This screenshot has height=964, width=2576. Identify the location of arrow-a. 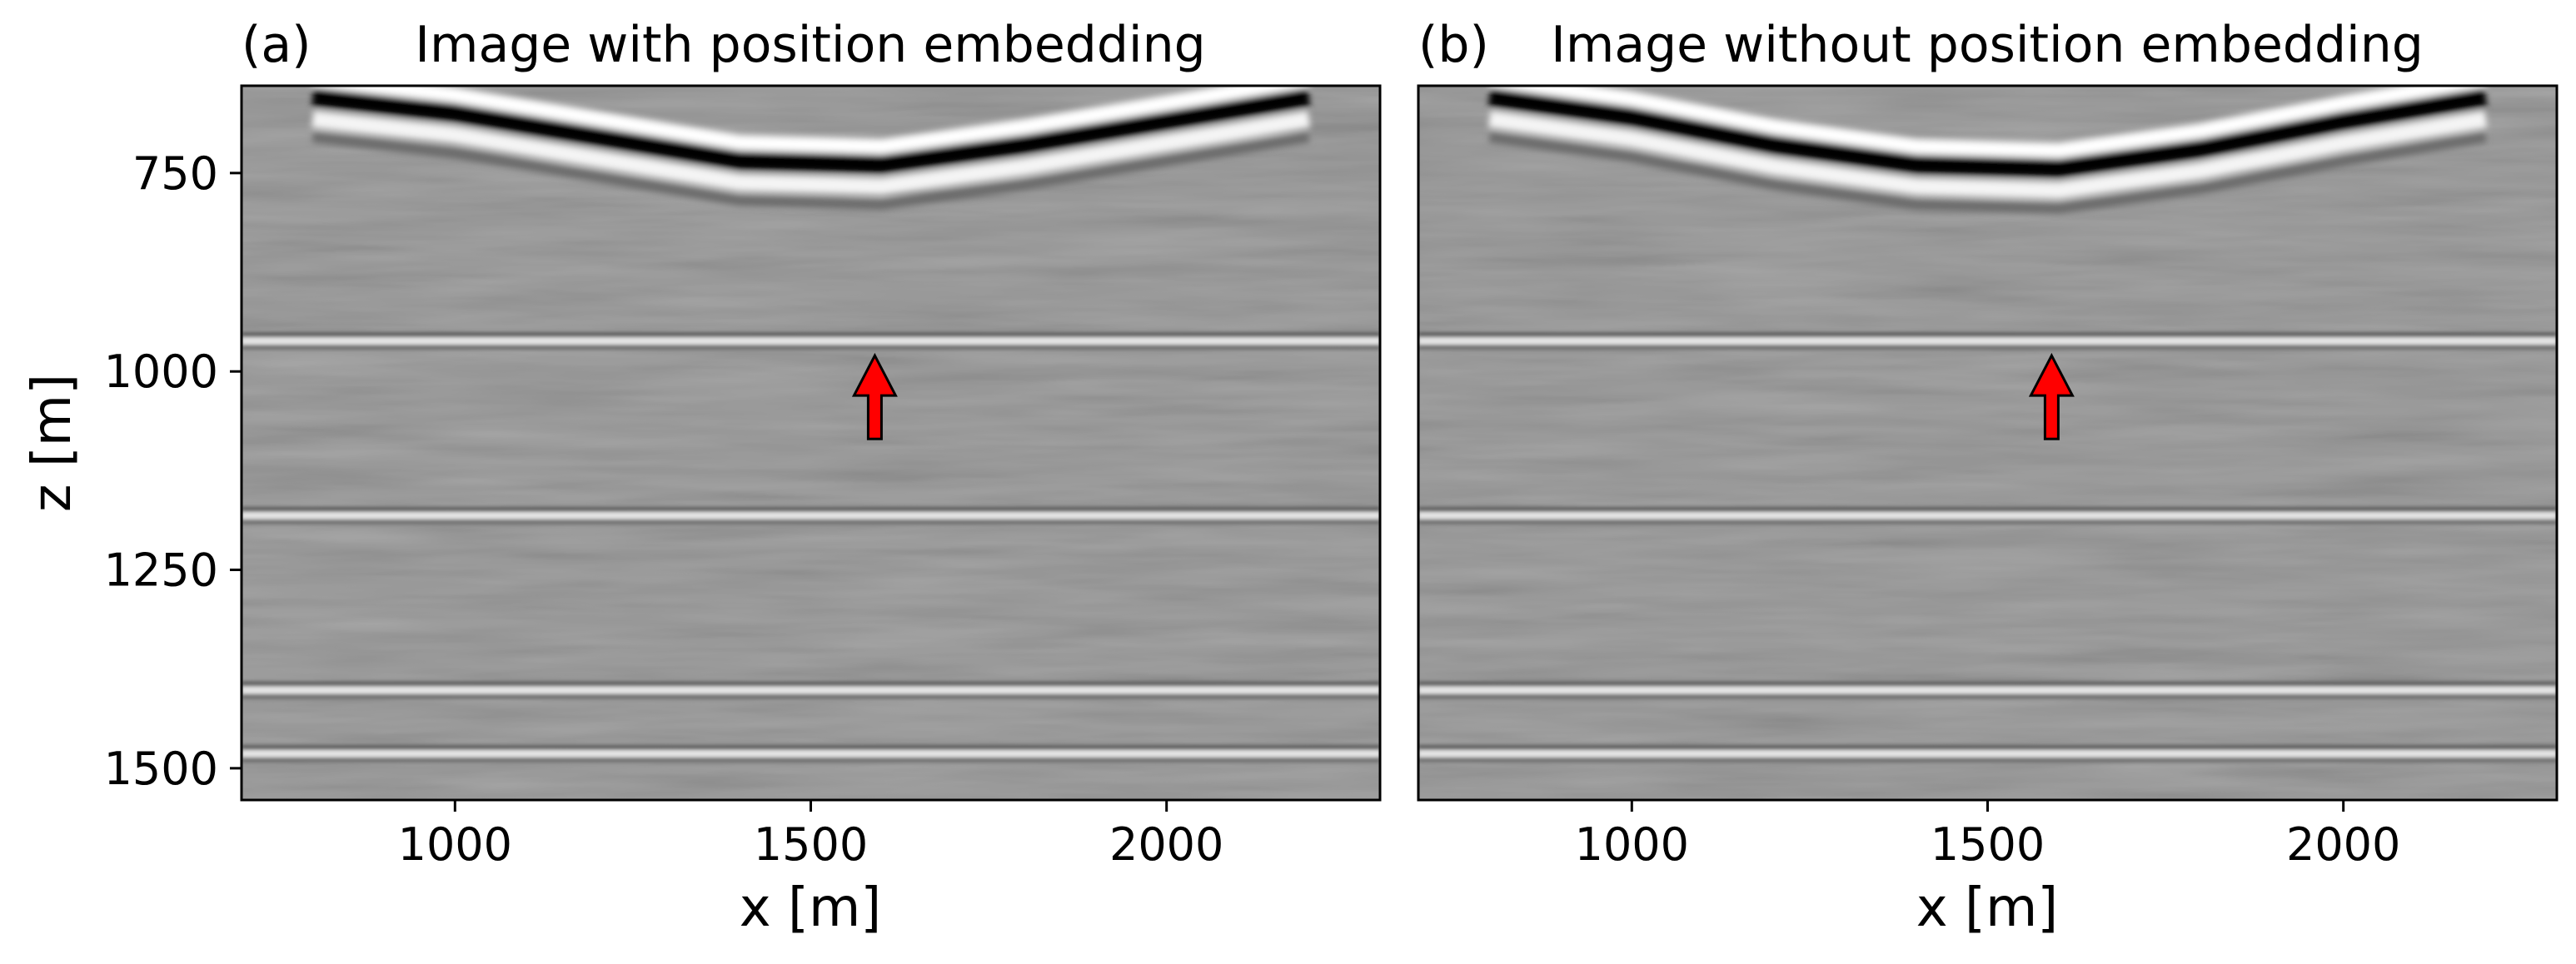
(875, 396).